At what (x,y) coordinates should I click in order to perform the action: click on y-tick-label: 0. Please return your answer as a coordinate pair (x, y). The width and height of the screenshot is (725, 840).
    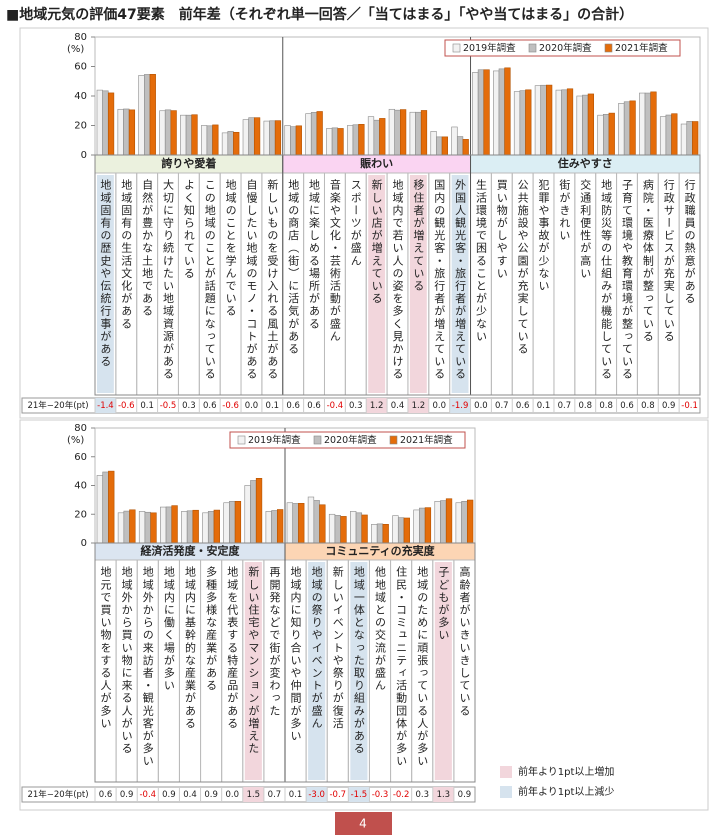
    Looking at the image, I should click on (84, 155).